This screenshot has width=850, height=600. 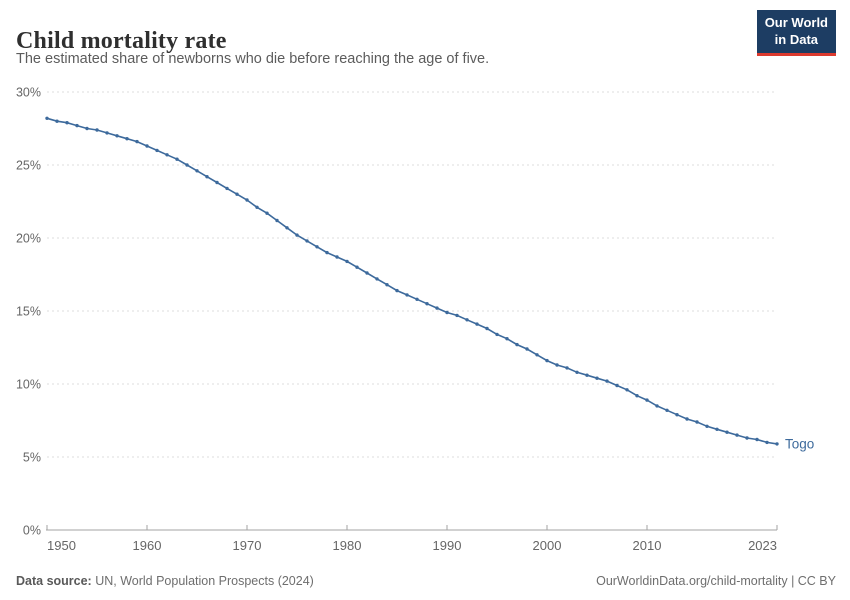 I want to click on data-point-2020, so click(x=747, y=438).